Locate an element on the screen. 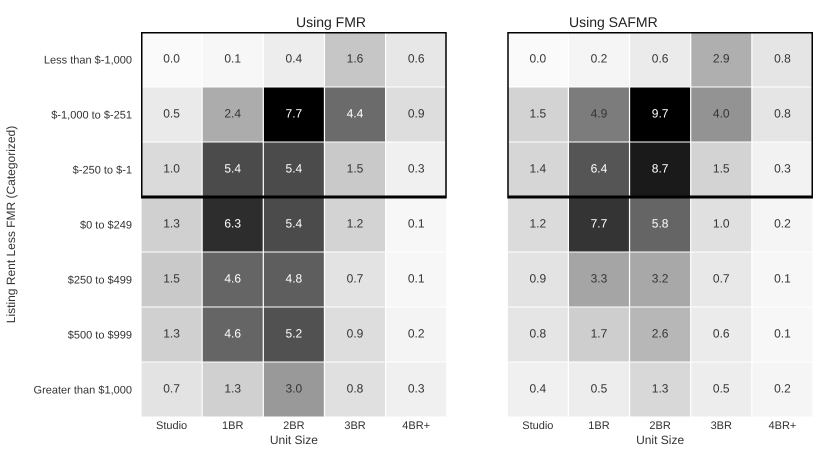 This screenshot has width=823, height=462. y-tick-label: Greater than $1,000 is located at coordinates (83, 390).